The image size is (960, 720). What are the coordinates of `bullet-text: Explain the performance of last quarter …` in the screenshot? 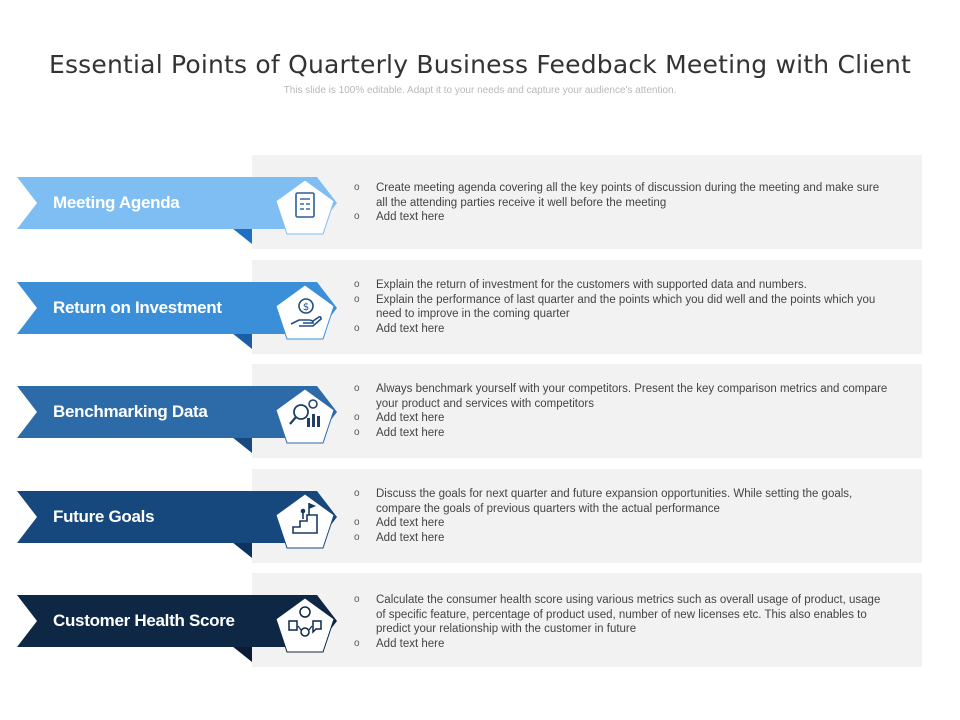 It's located at (626, 307).